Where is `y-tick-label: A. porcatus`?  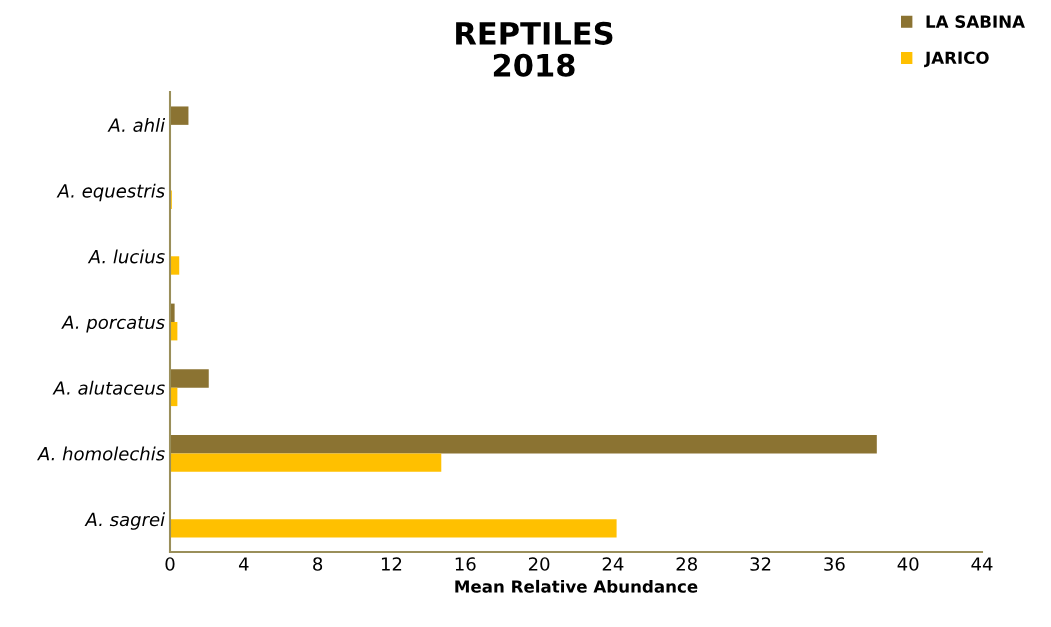 y-tick-label: A. porcatus is located at coordinates (113, 324).